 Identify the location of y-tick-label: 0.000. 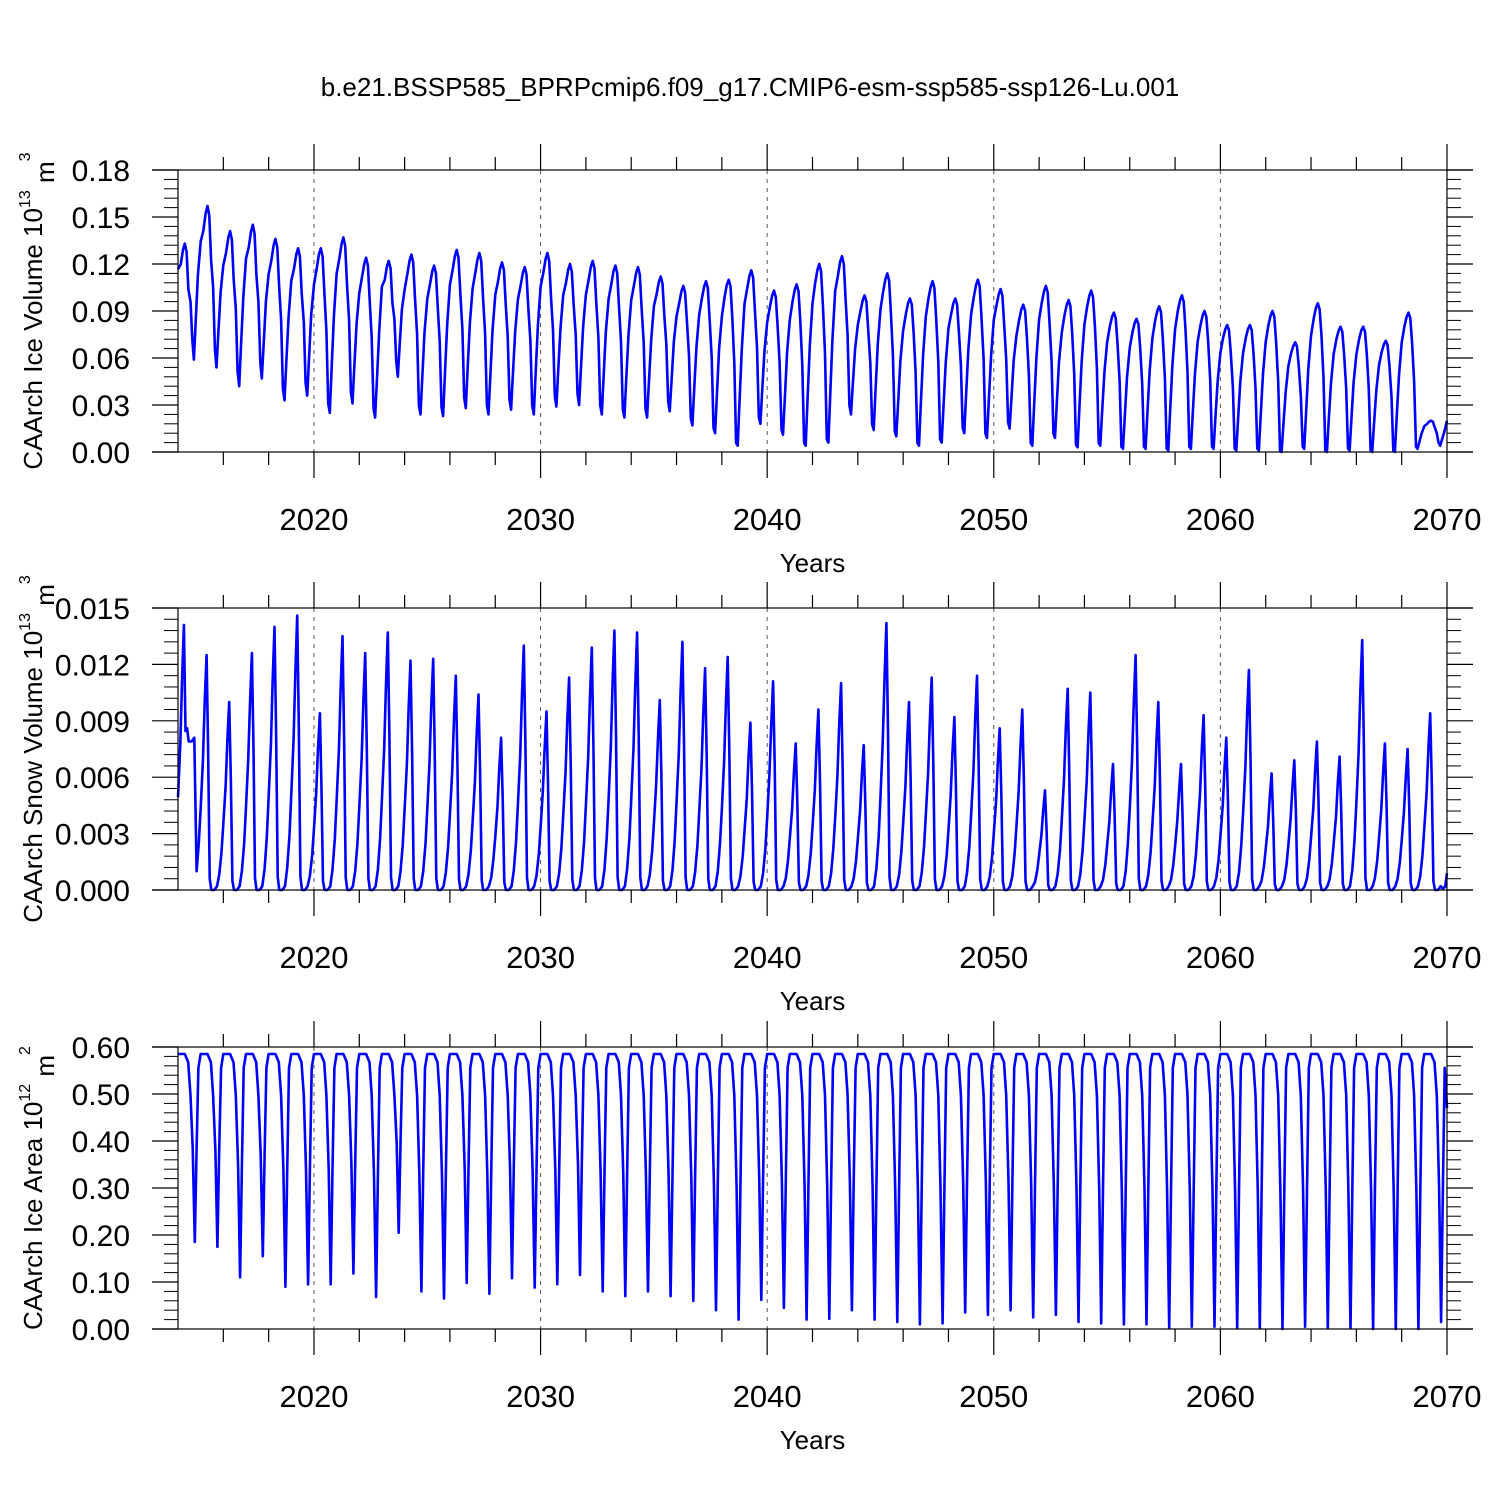
(92, 891).